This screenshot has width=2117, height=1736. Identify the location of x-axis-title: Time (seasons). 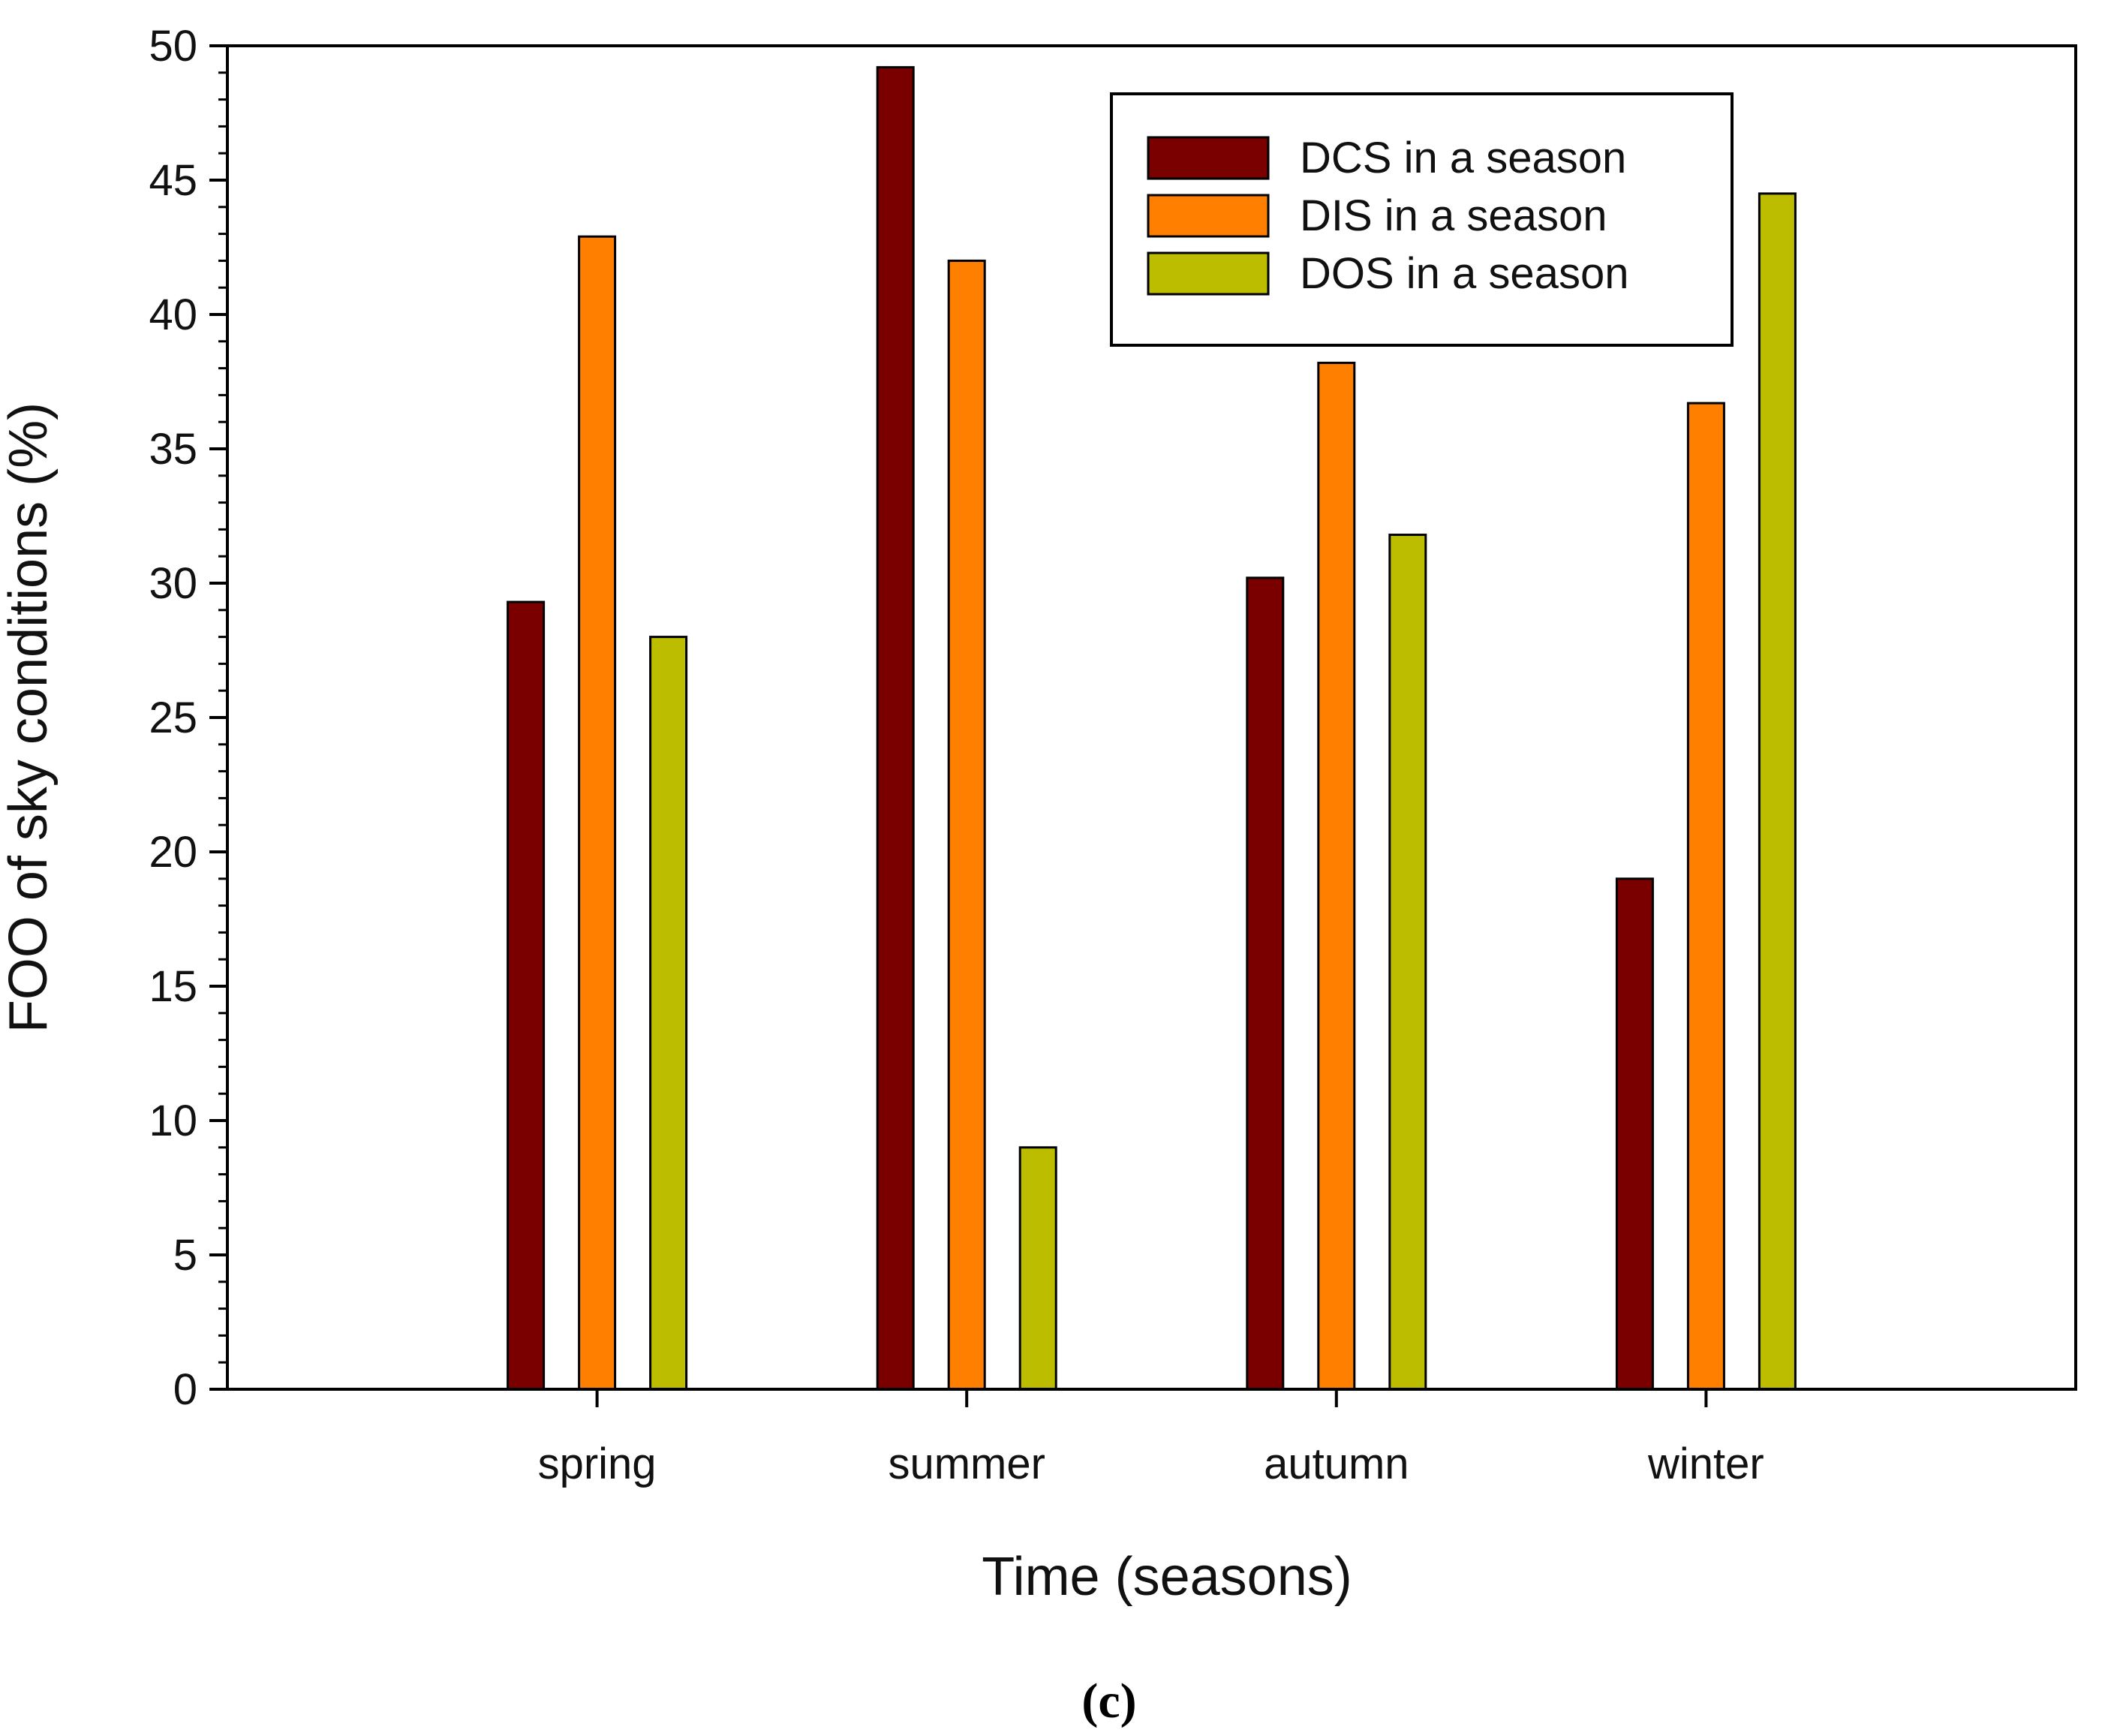
(1167, 1577).